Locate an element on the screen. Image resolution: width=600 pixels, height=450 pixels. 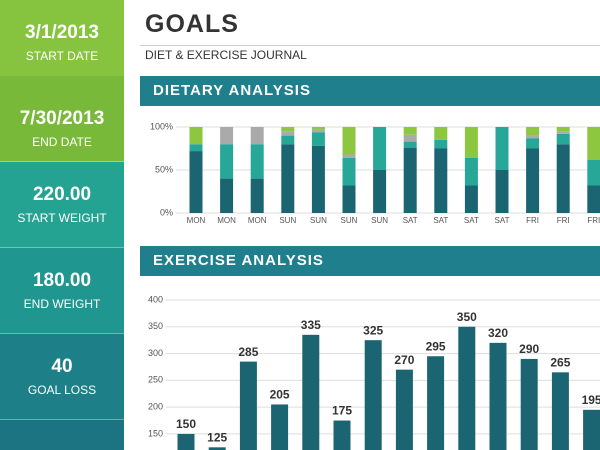
y-tick-label: 100% is located at coordinates (161, 126).